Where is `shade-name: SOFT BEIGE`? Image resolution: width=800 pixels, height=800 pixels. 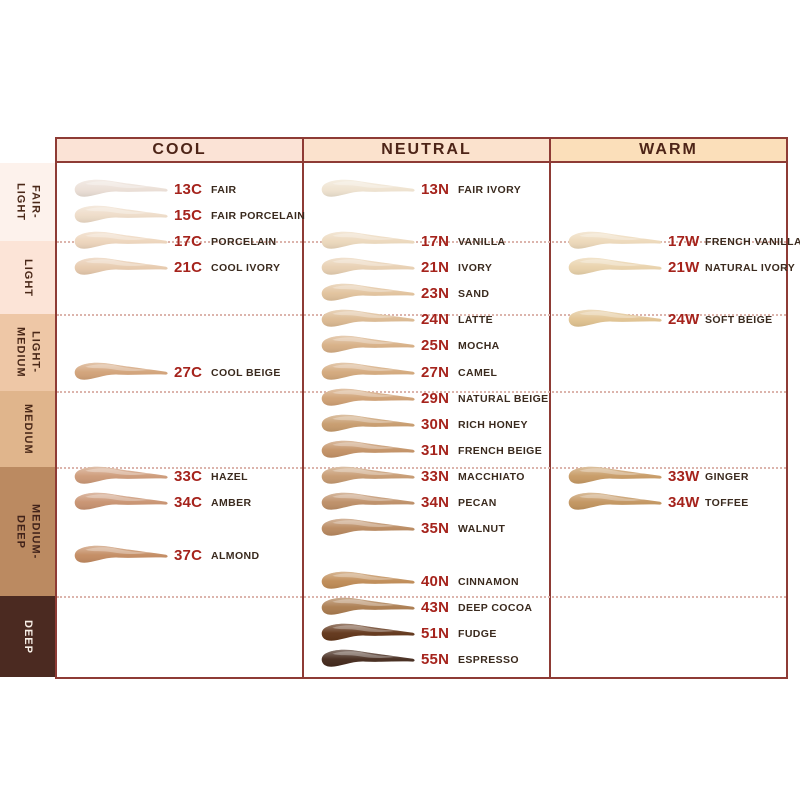 shade-name: SOFT BEIGE is located at coordinates (739, 320).